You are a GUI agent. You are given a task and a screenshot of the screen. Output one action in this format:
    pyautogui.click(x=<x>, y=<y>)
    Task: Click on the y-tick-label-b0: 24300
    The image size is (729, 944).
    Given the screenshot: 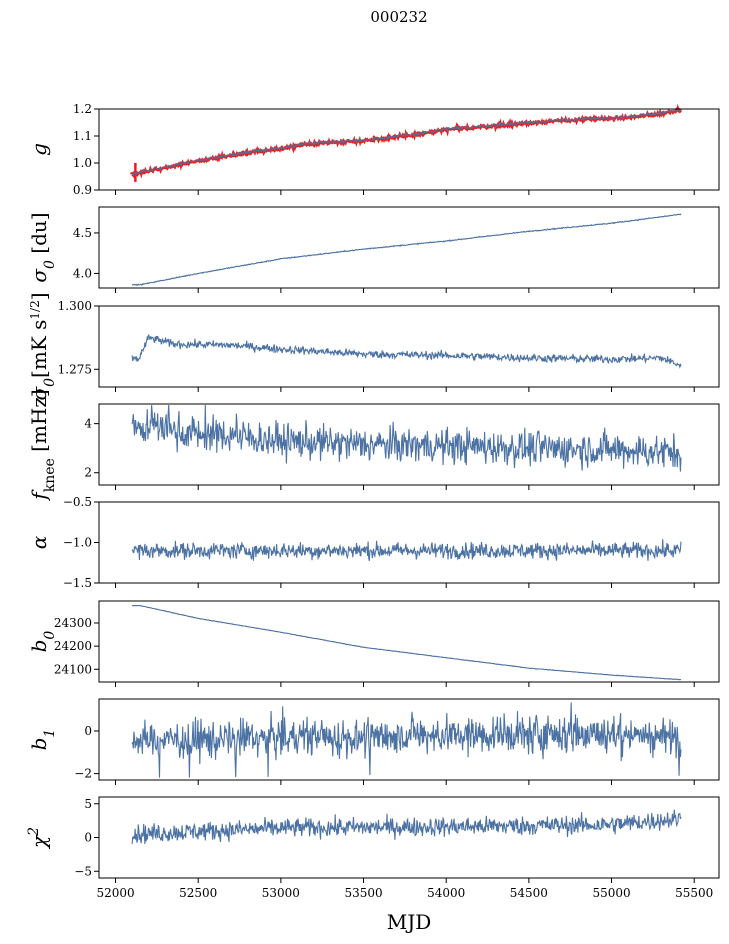 What is the action you would take?
    pyautogui.click(x=73, y=623)
    